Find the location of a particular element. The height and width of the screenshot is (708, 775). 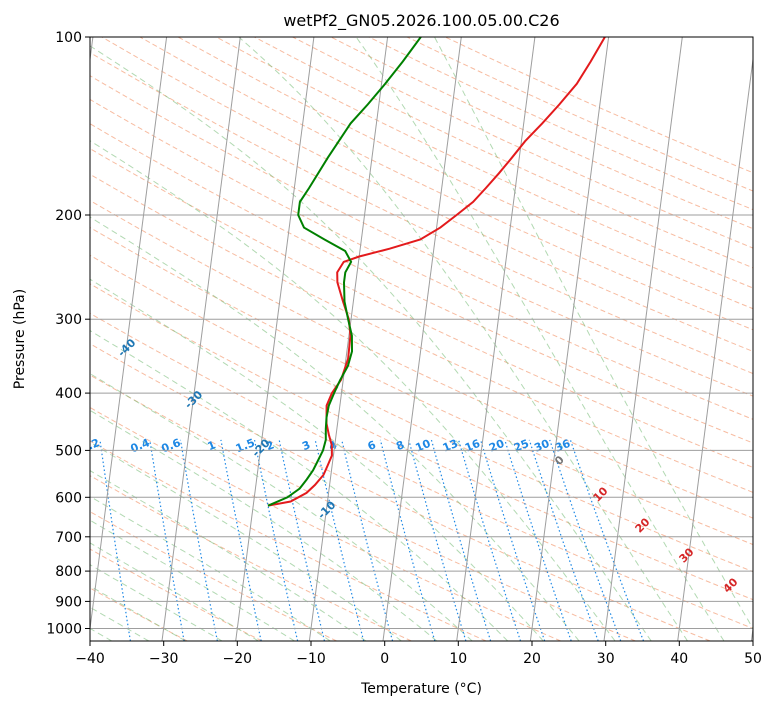

y-tick-label: 700 is located at coordinates (68, 538).